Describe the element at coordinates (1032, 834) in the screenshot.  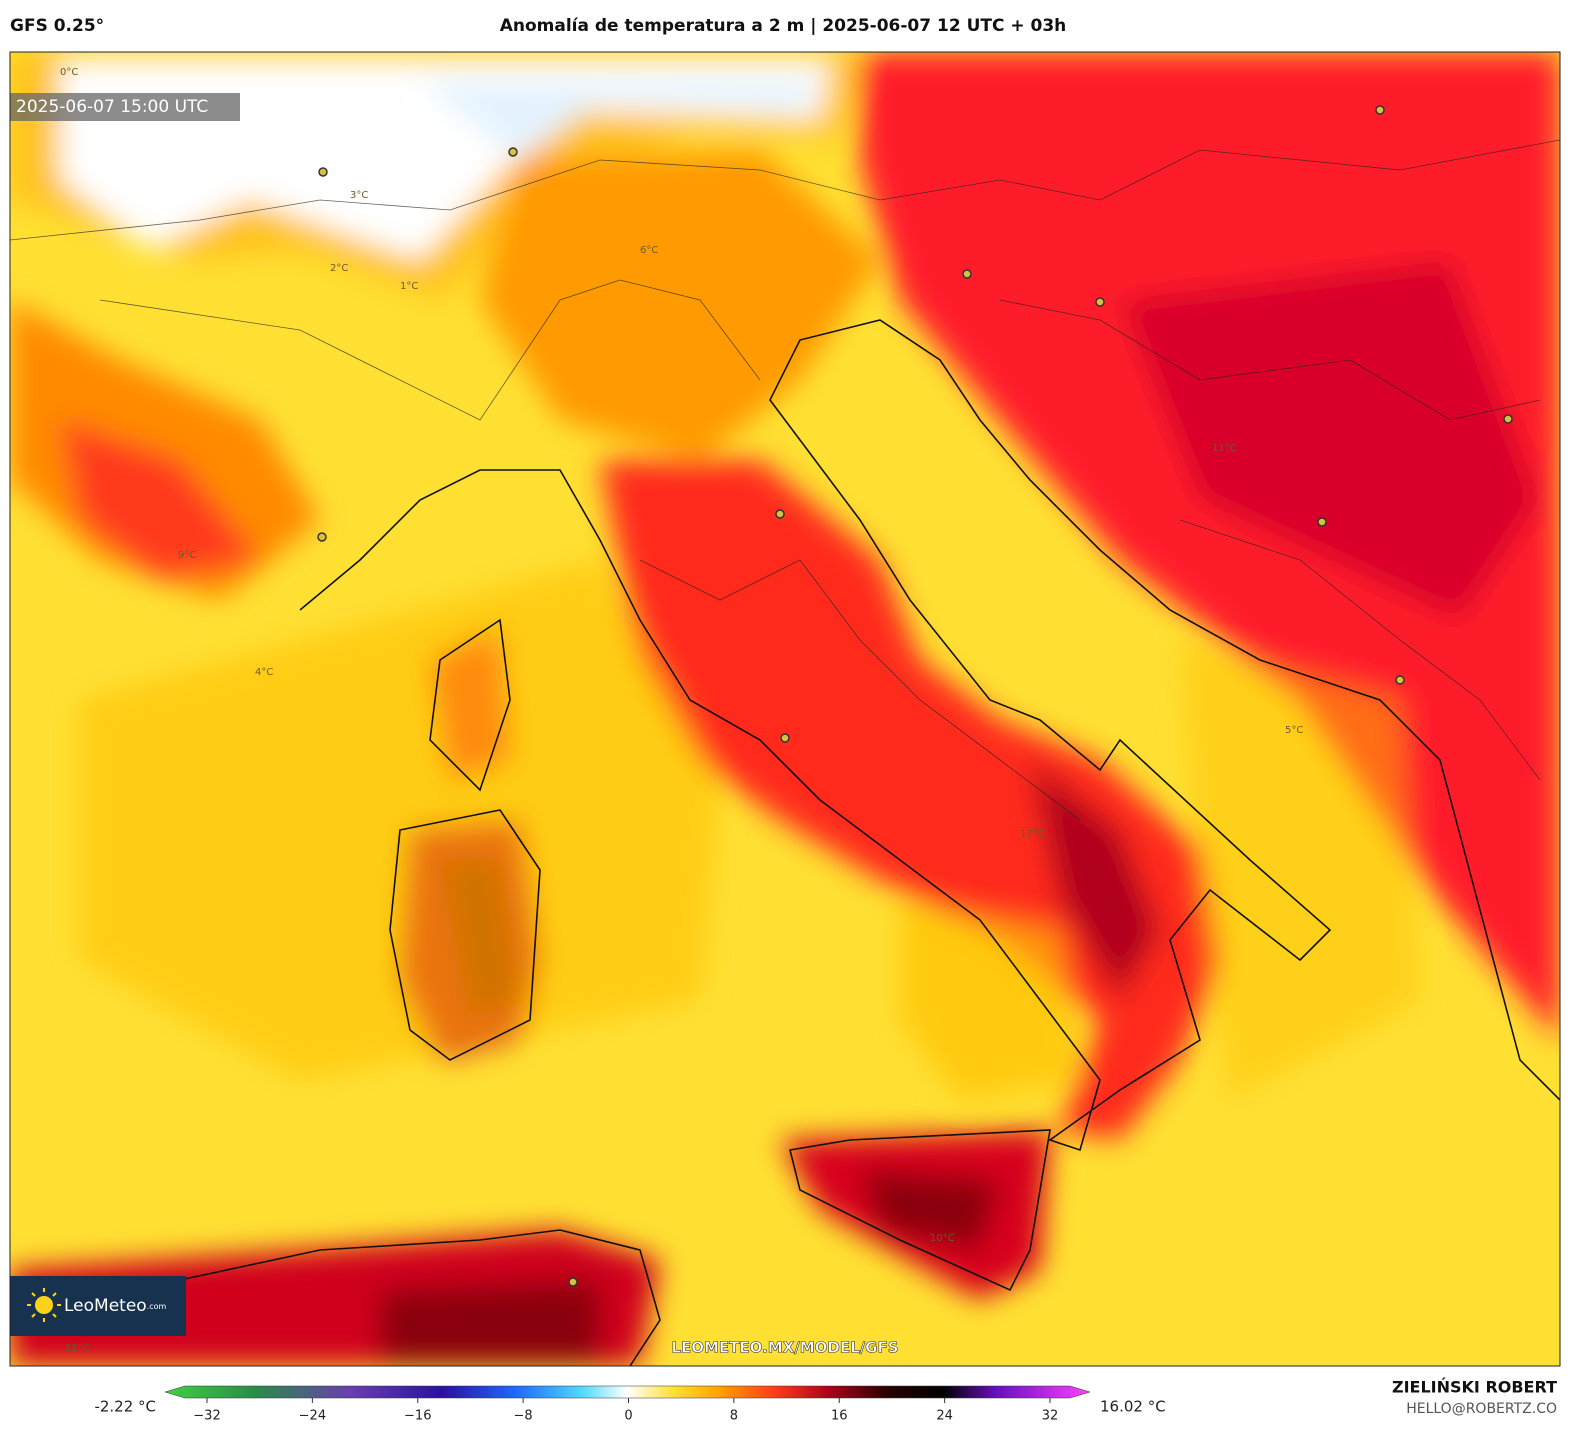
I see `contour-label: 17°C` at that location.